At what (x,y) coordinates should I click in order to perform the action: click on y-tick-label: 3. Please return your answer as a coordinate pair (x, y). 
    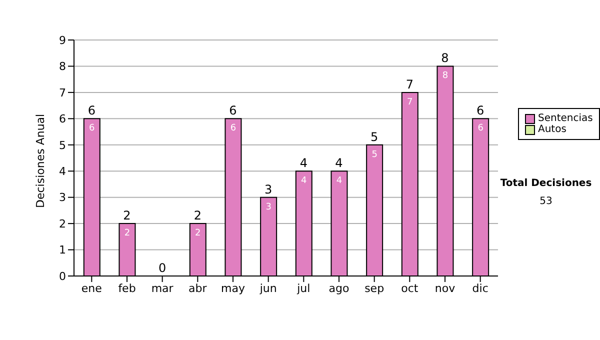
    Looking at the image, I should click on (62, 197).